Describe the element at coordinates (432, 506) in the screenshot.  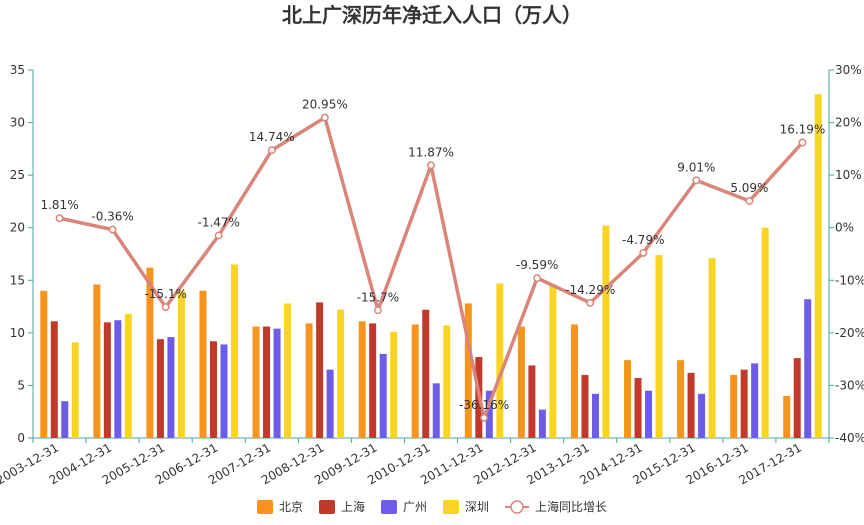
I see `legend: 北京 上海 广州 深圳 上海同比增长` at that location.